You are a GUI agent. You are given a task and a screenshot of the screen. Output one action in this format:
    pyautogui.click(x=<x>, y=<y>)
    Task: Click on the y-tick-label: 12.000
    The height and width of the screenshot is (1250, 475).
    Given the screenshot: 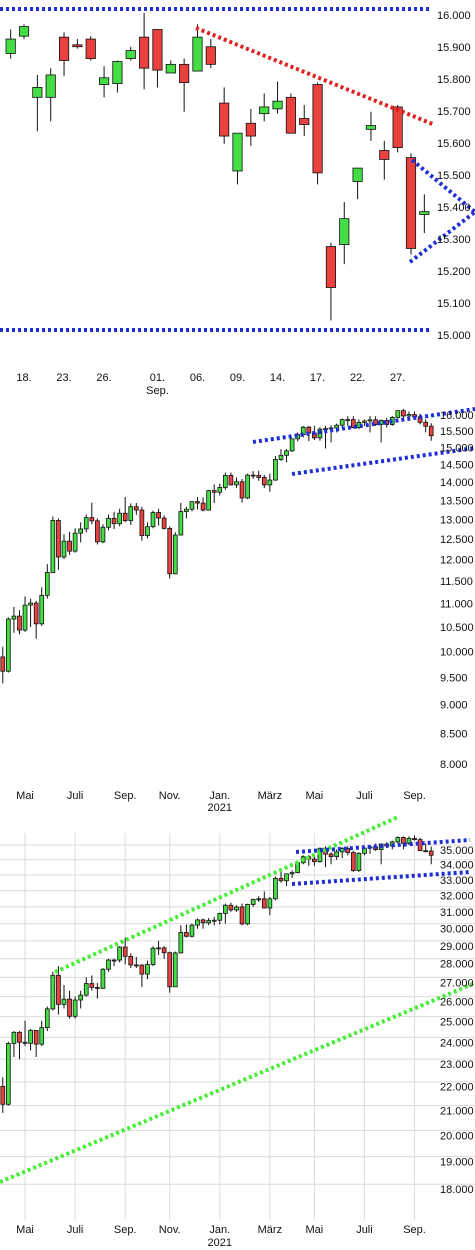 What is the action you would take?
    pyautogui.click(x=457, y=561)
    